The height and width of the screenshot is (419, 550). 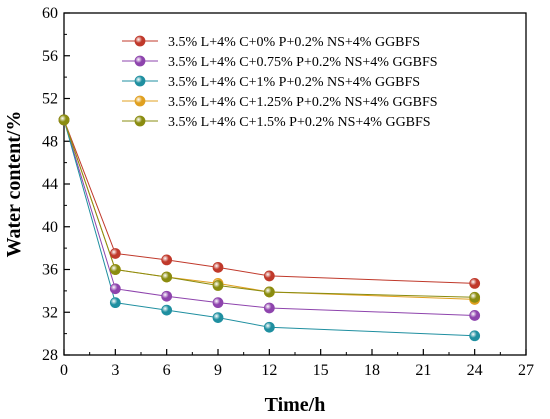 I want to click on x-tick-label: 9, so click(x=218, y=370).